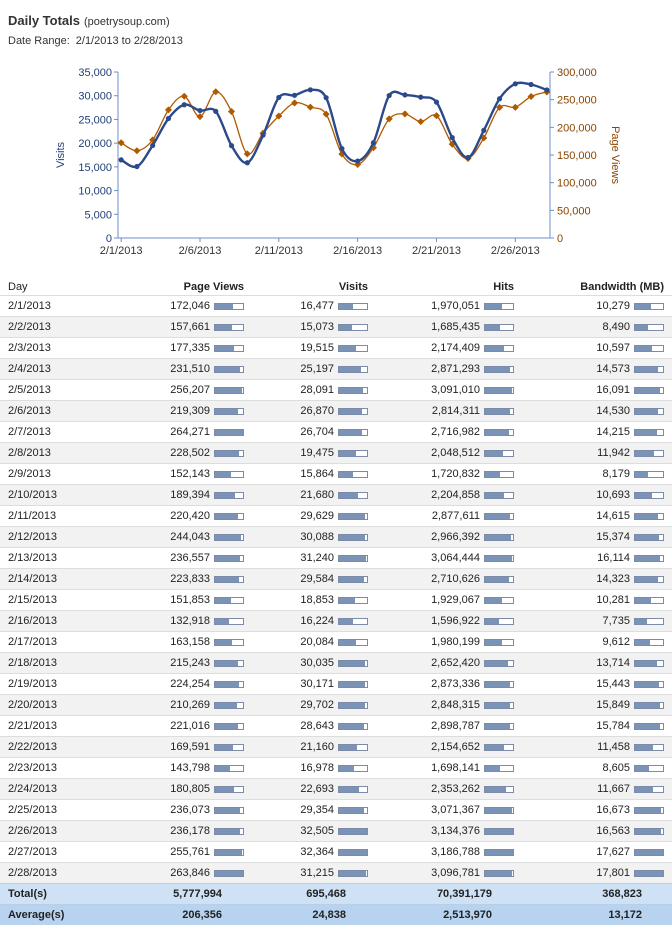  What do you see at coordinates (317, 474) in the screenshot?
I see `row-visits: 15,864` at bounding box center [317, 474].